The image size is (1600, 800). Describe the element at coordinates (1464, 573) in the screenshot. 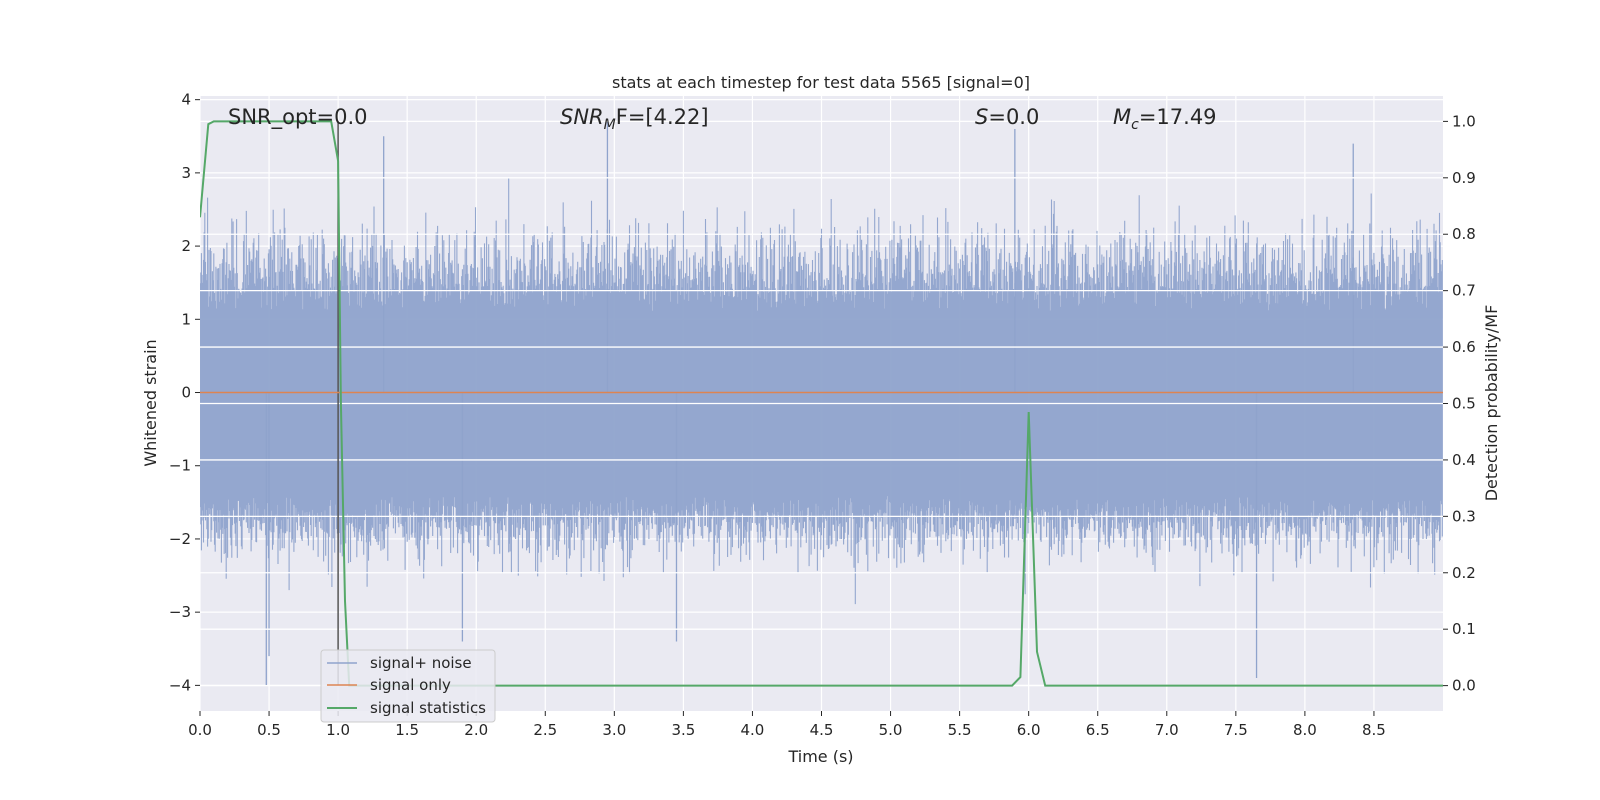

I see `right-tick-label: 0.2` at that location.